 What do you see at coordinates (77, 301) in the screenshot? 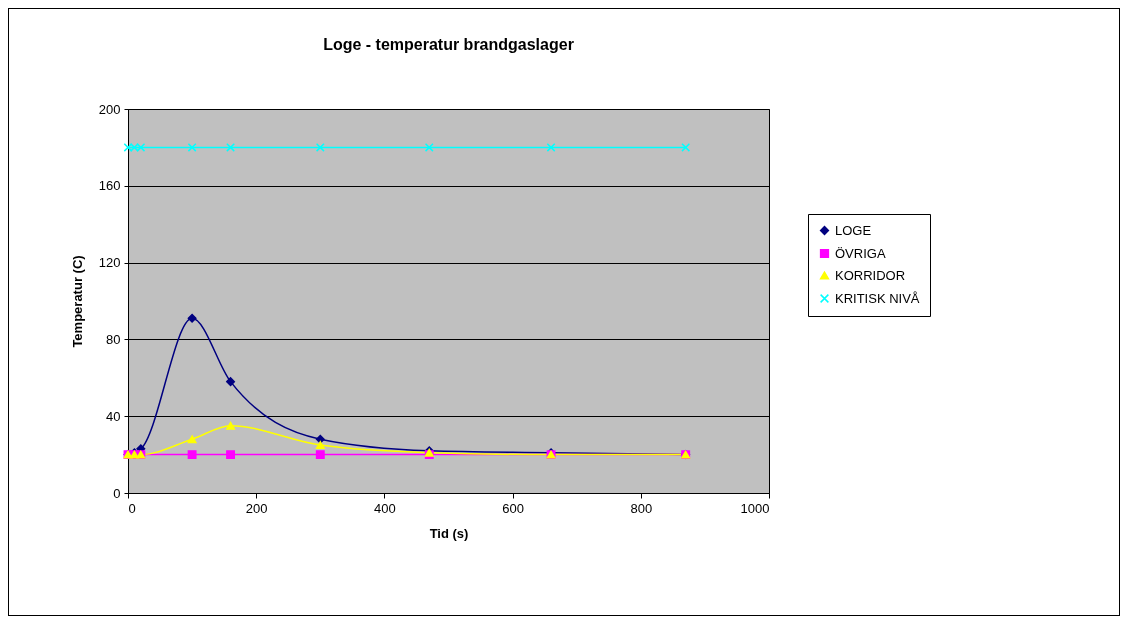
I see `y-axis-title: Temperatur (C)` at bounding box center [77, 301].